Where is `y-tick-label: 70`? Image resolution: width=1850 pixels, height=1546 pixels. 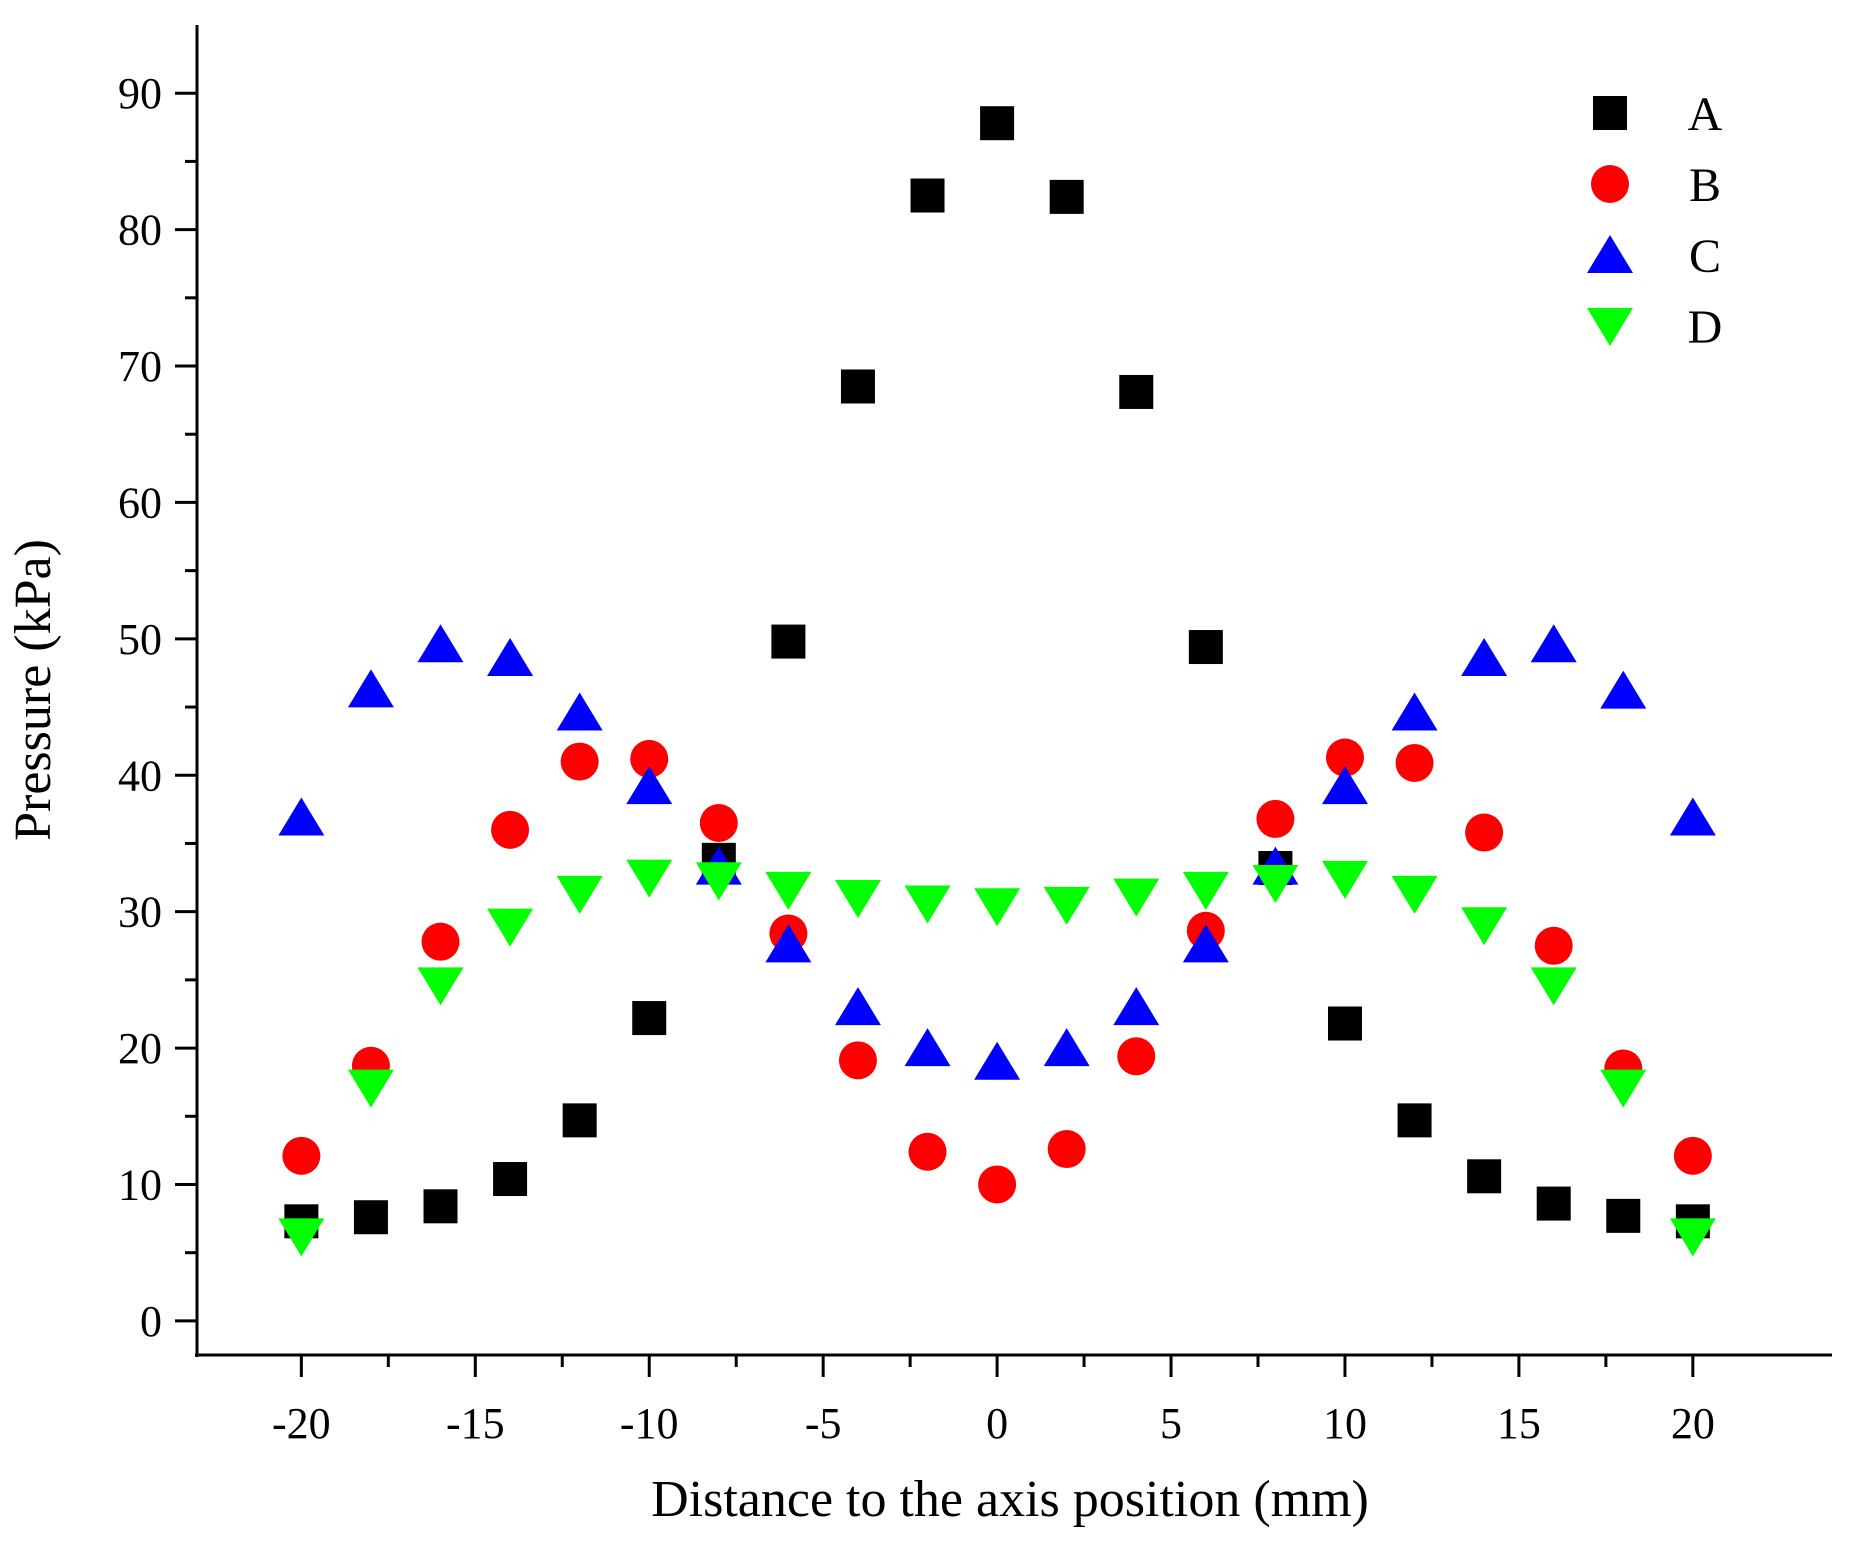
y-tick-label: 70 is located at coordinates (140, 366).